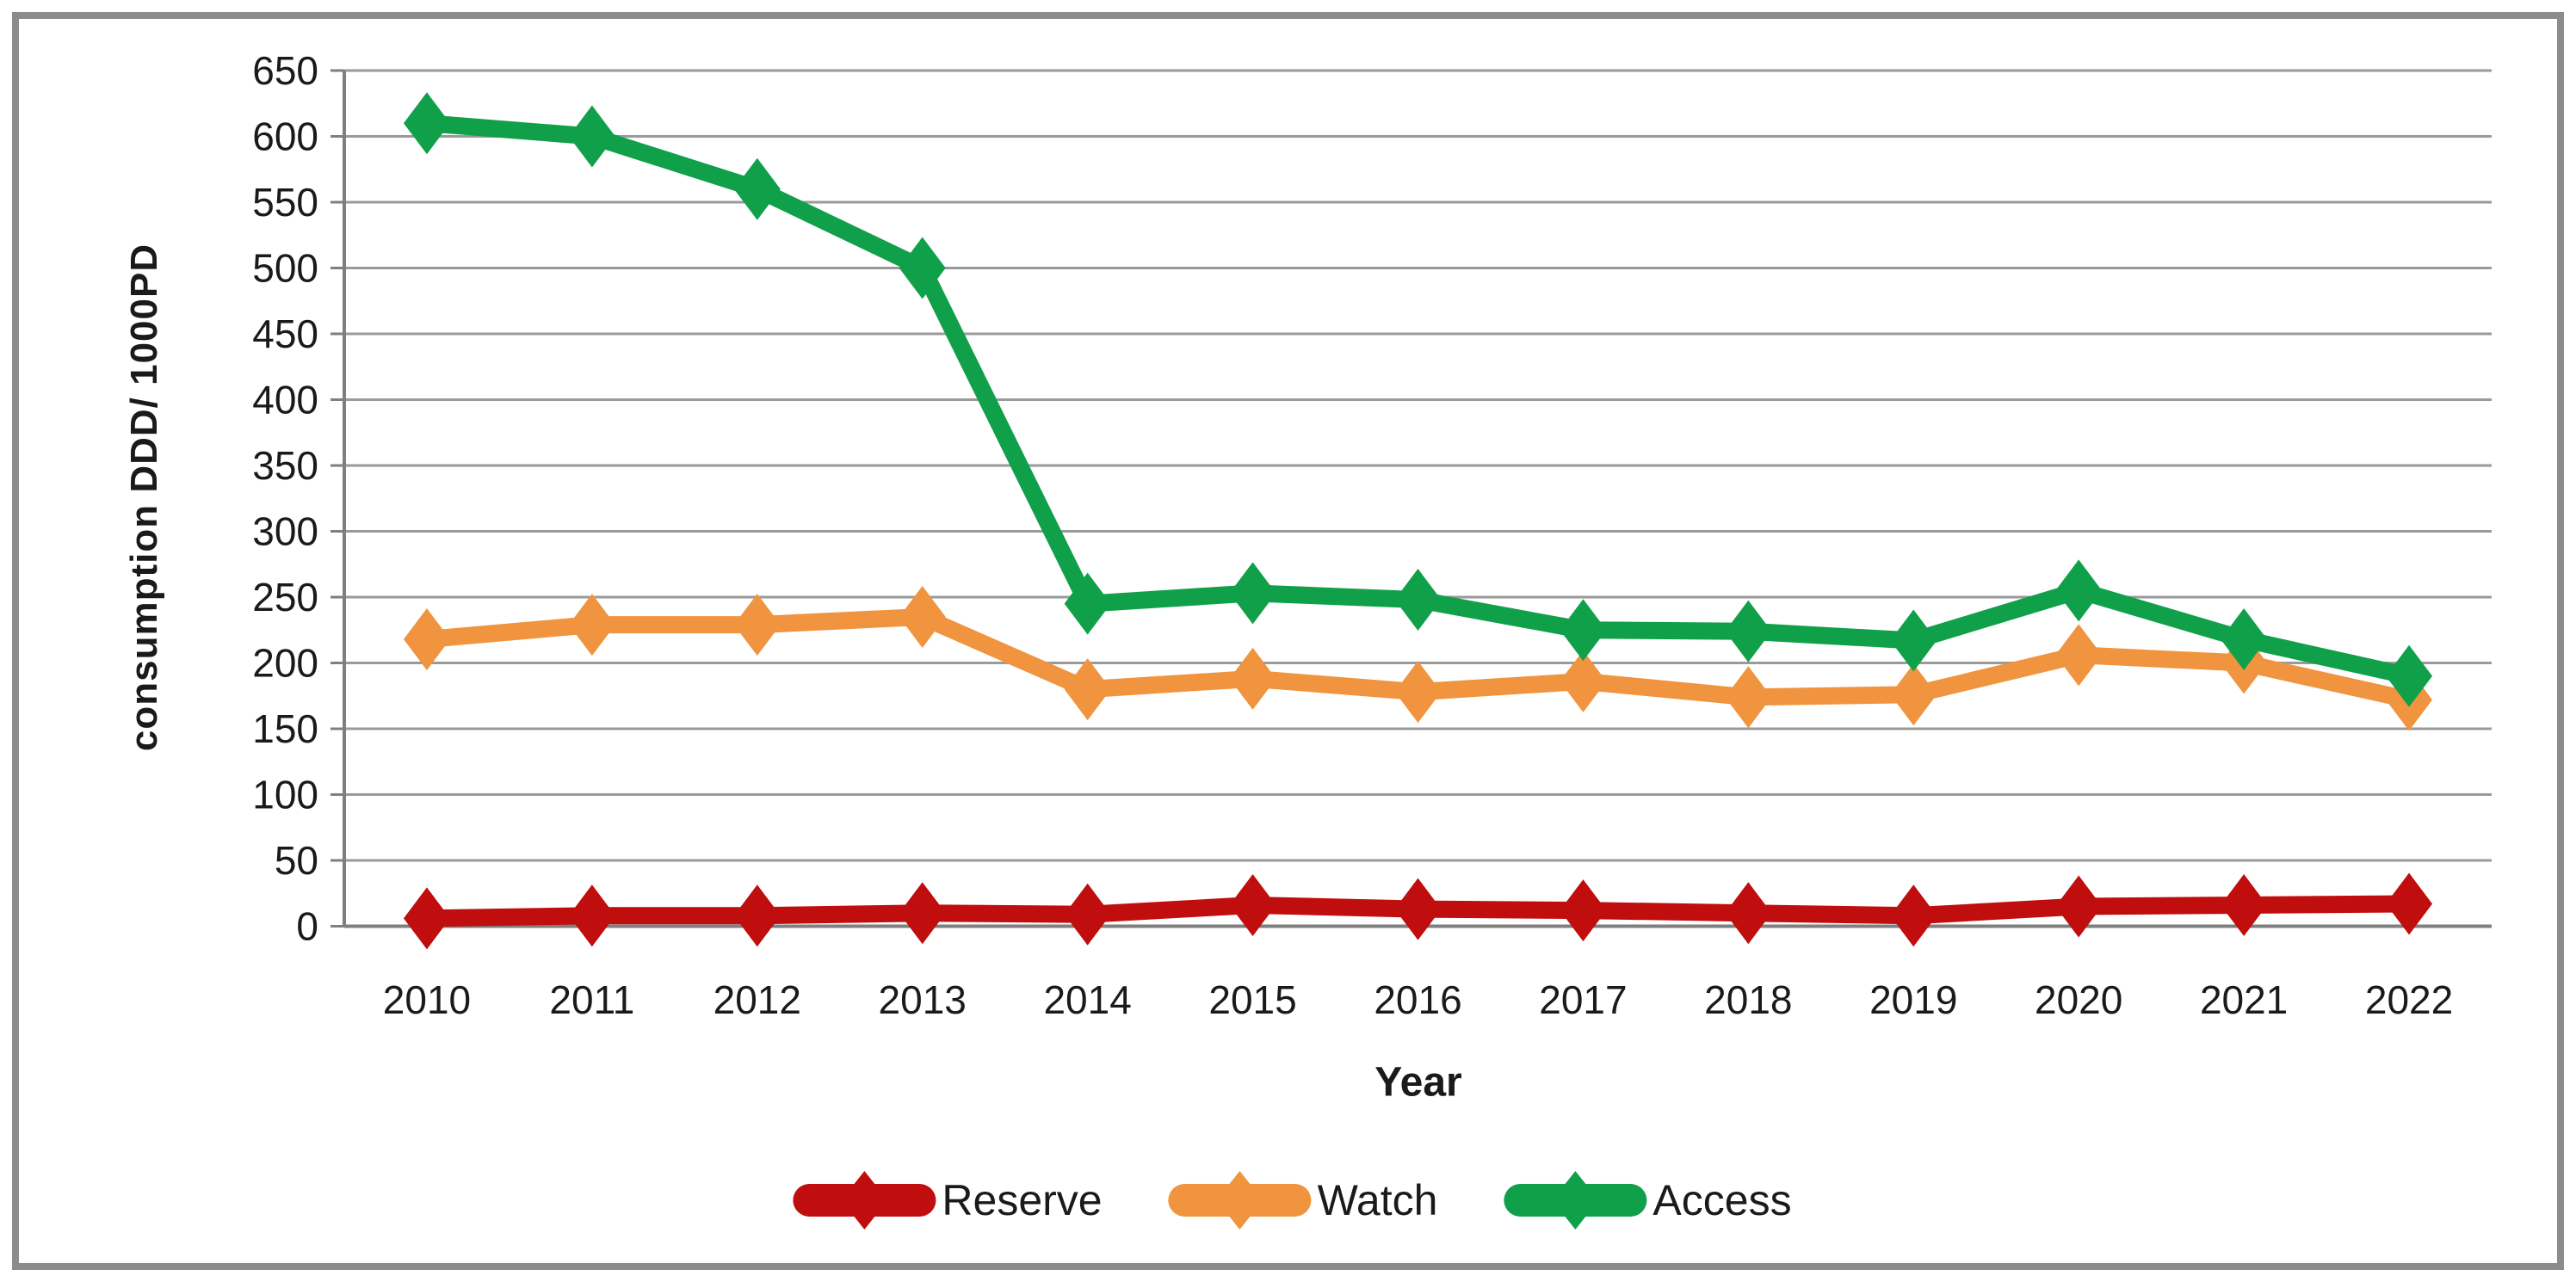  Describe the element at coordinates (285, 465) in the screenshot. I see `y-axis-tick-label: 350` at that location.